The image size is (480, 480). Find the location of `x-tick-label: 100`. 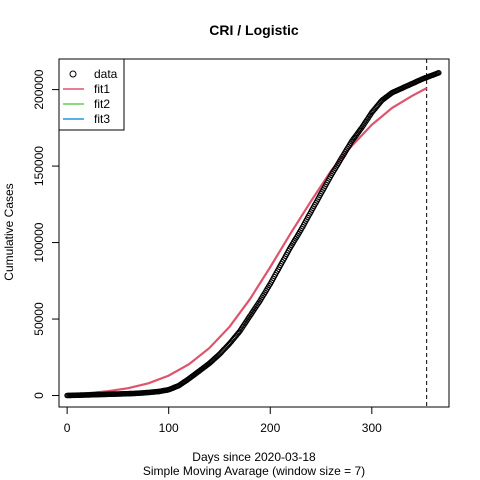

x-tick-label: 100 is located at coordinates (169, 428).